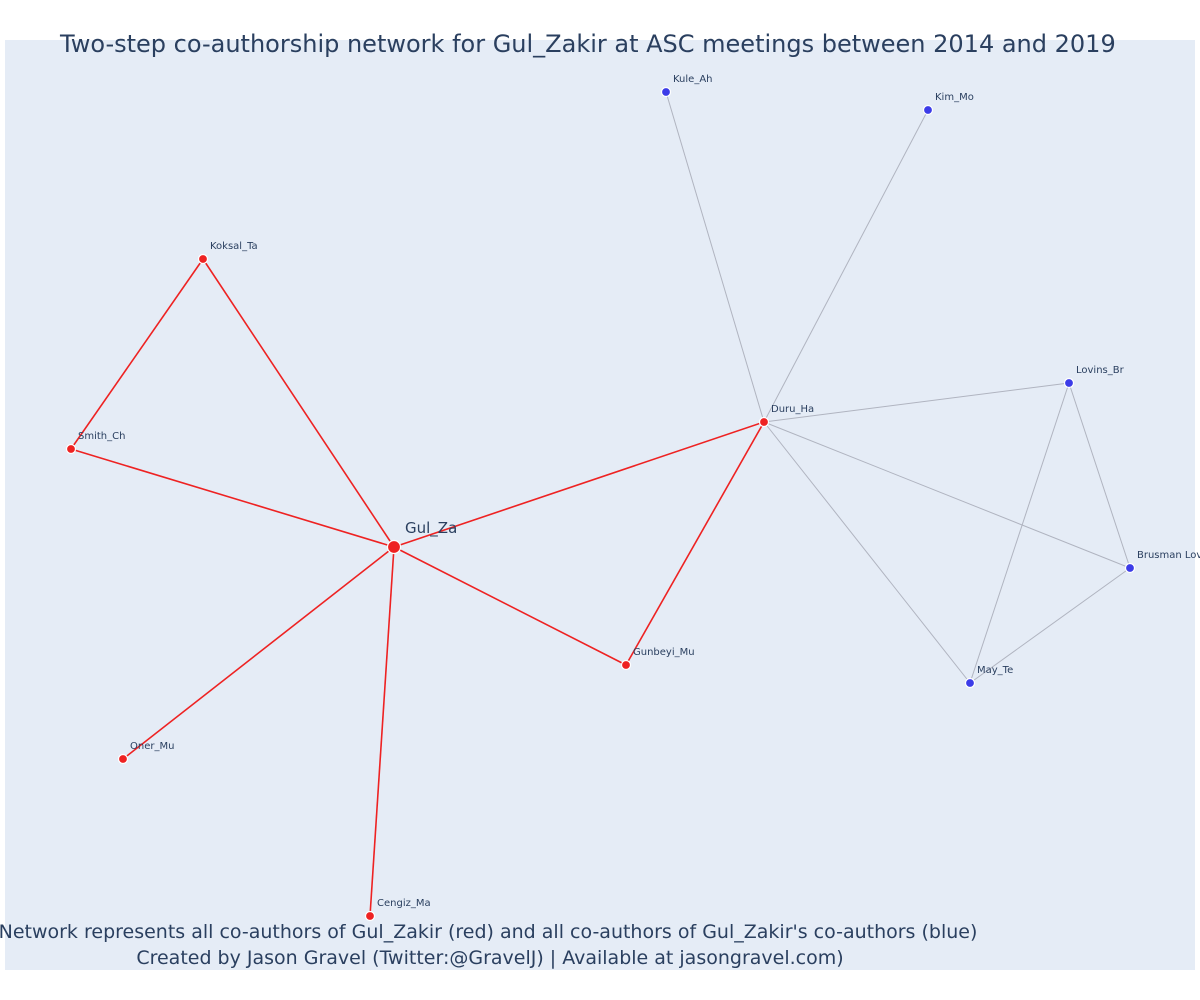  Describe the element at coordinates (298, 403) in the screenshot. I see `edge-gul-za-koksal-ta` at that location.